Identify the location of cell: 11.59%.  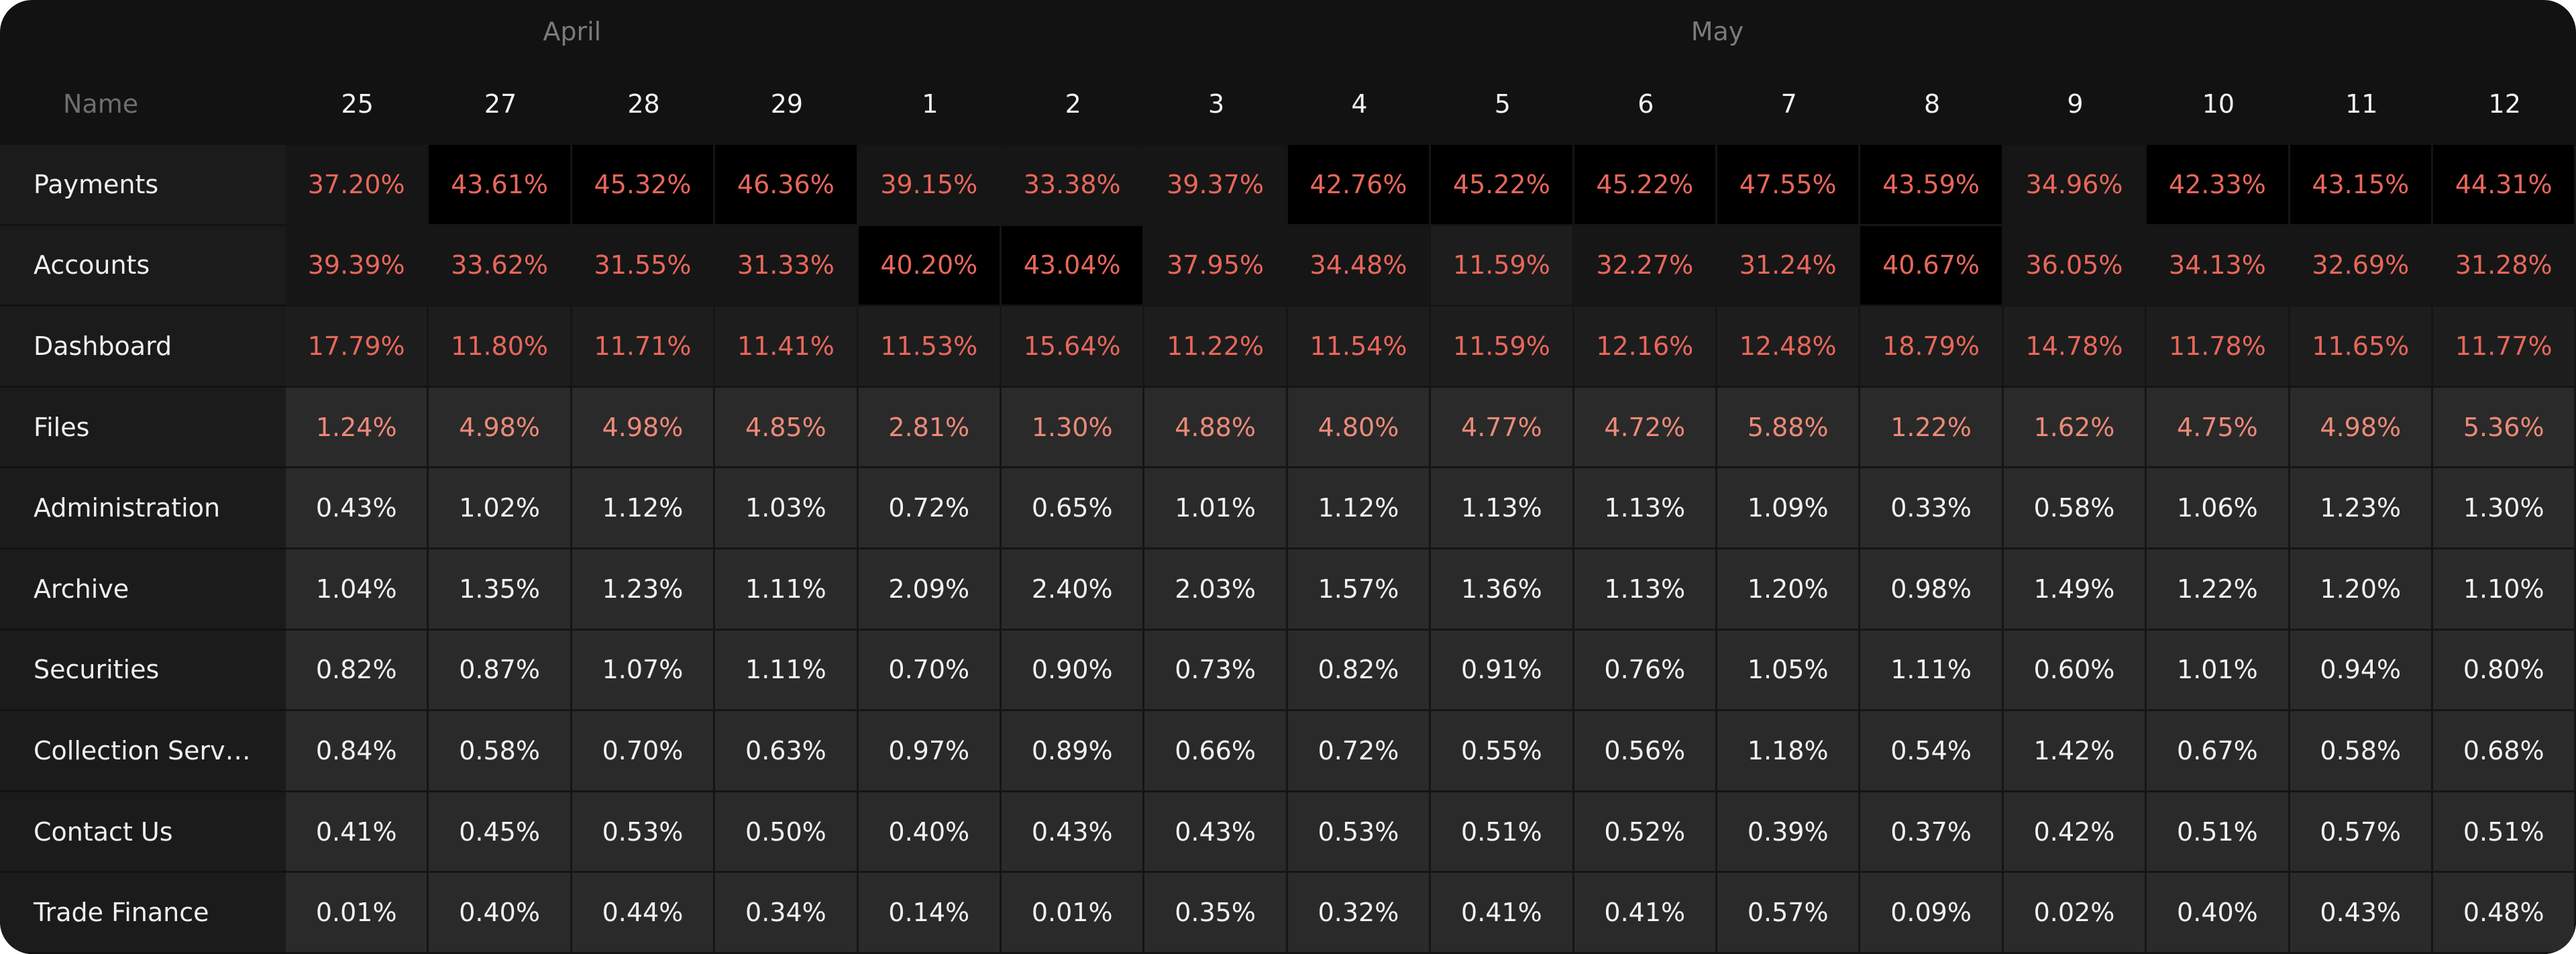
(1502, 347).